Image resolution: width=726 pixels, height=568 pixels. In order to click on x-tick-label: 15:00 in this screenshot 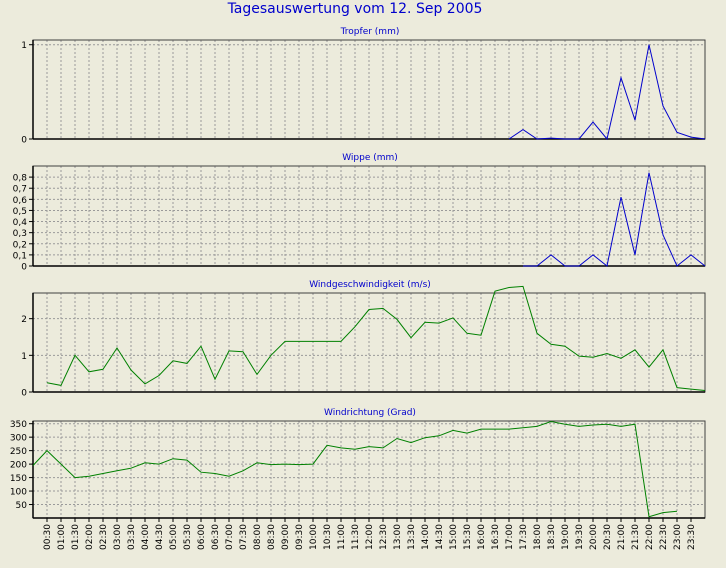, I will do `click(454, 537)`.